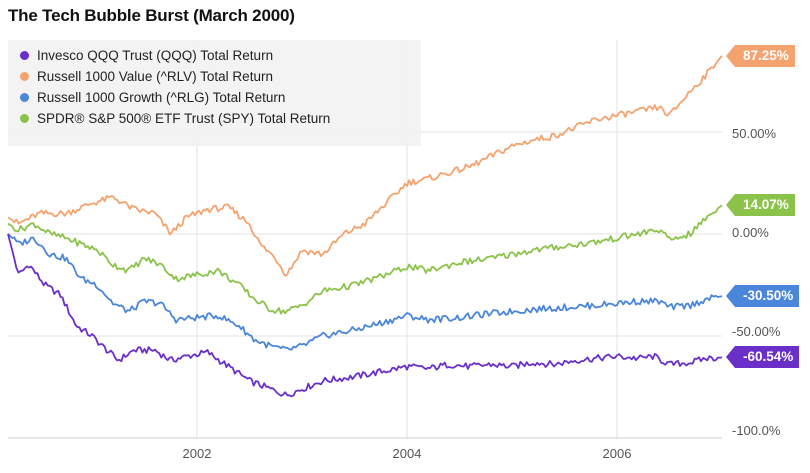 This screenshot has height=473, width=810. Describe the element at coordinates (151, 15) in the screenshot. I see `chart-title: The Tech Bubble Burst (March 2000)` at that location.